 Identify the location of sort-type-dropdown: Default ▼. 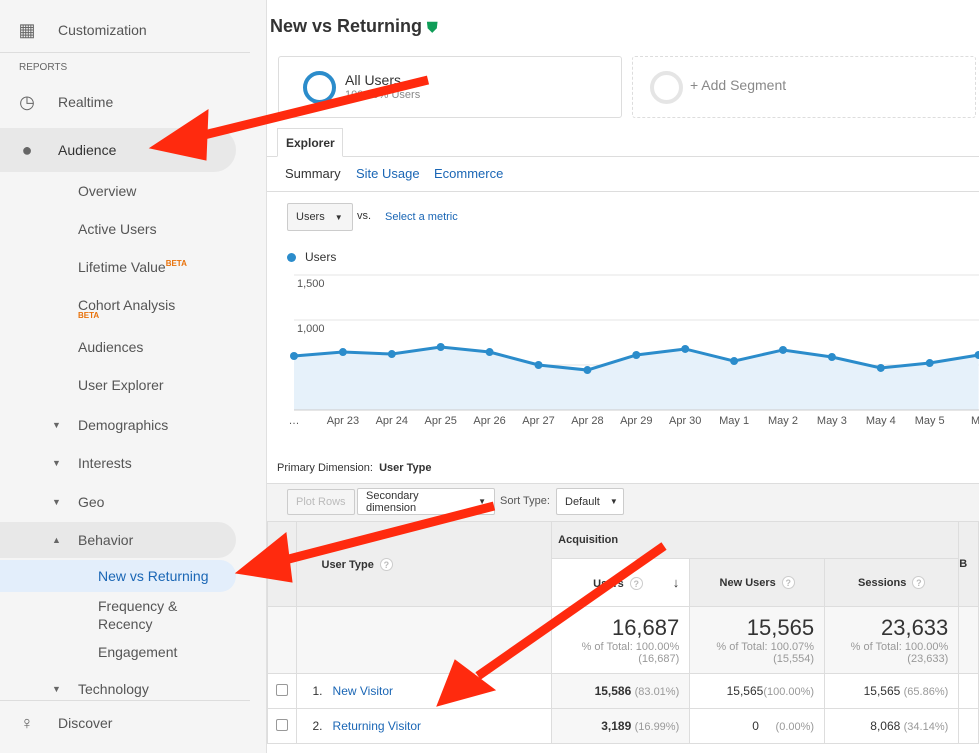
(590, 501).